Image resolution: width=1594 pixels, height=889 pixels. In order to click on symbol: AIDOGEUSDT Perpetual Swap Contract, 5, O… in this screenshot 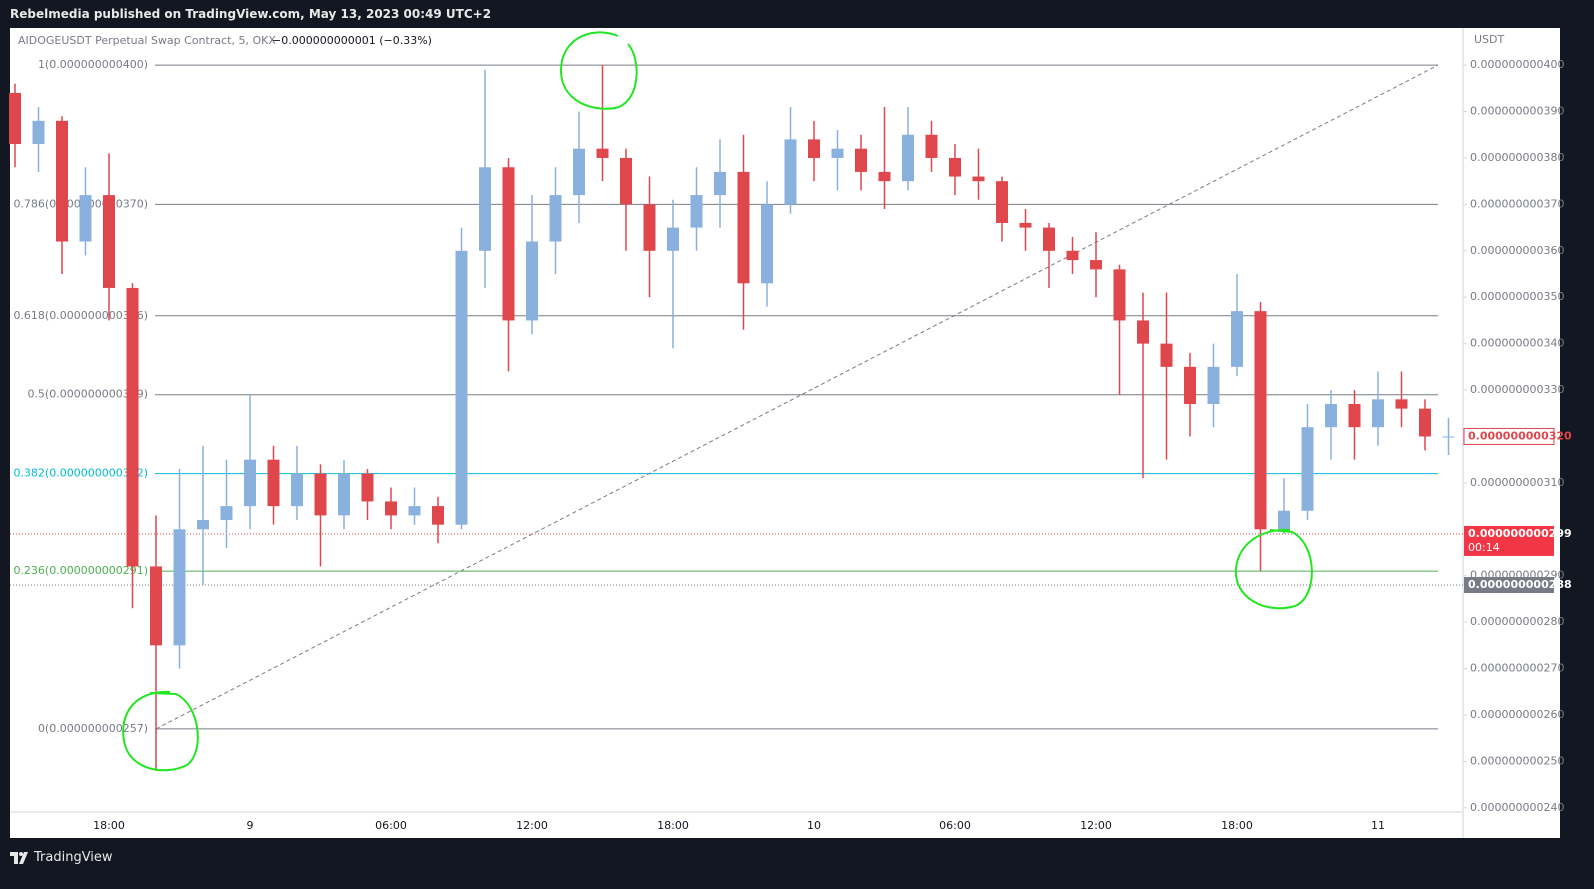, I will do `click(147, 40)`.